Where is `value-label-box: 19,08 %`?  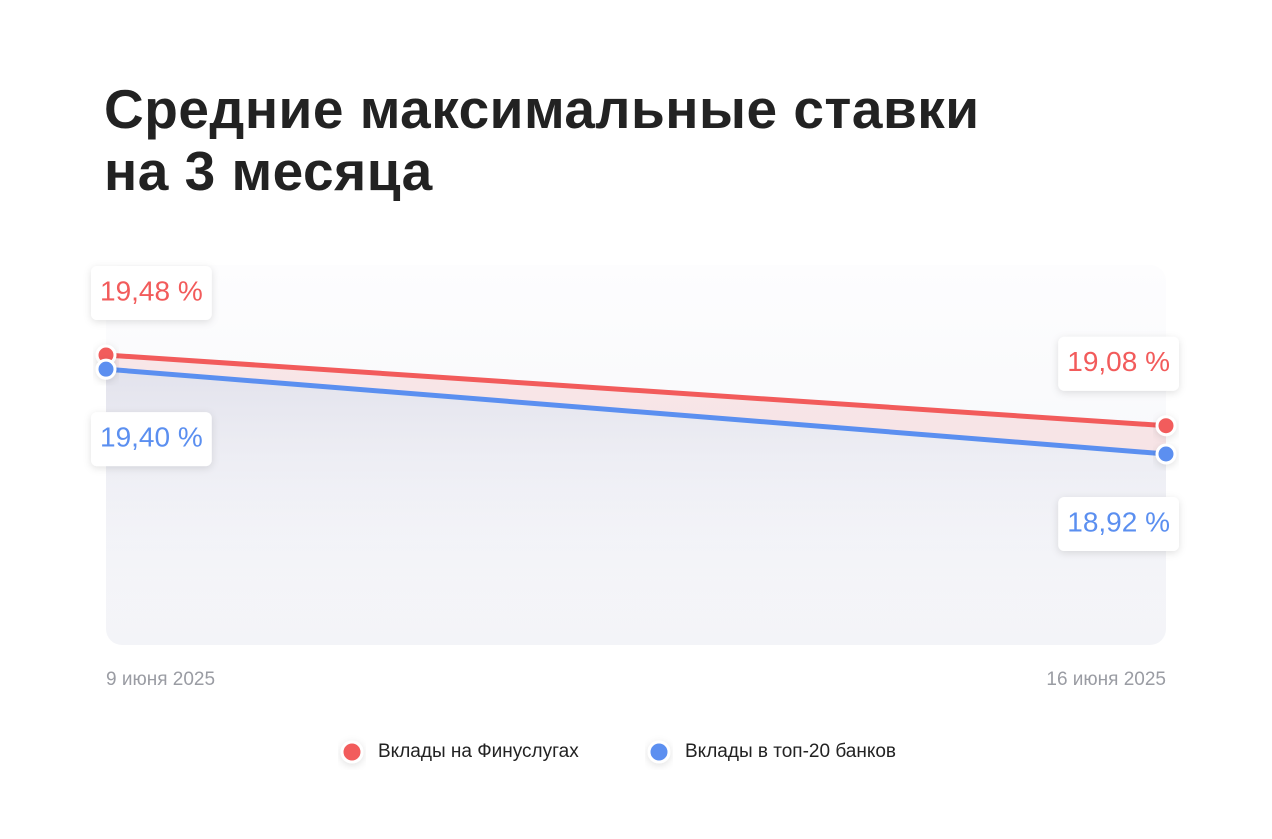 value-label-box: 19,08 % is located at coordinates (1118, 363).